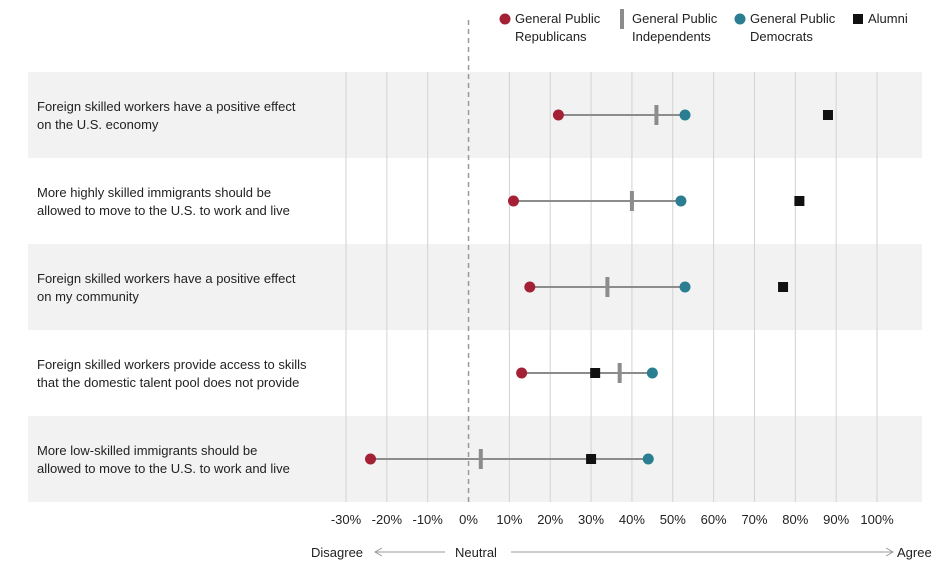 The image size is (951, 573). Describe the element at coordinates (550, 519) in the screenshot. I see `x-tick-label: 20%` at that location.